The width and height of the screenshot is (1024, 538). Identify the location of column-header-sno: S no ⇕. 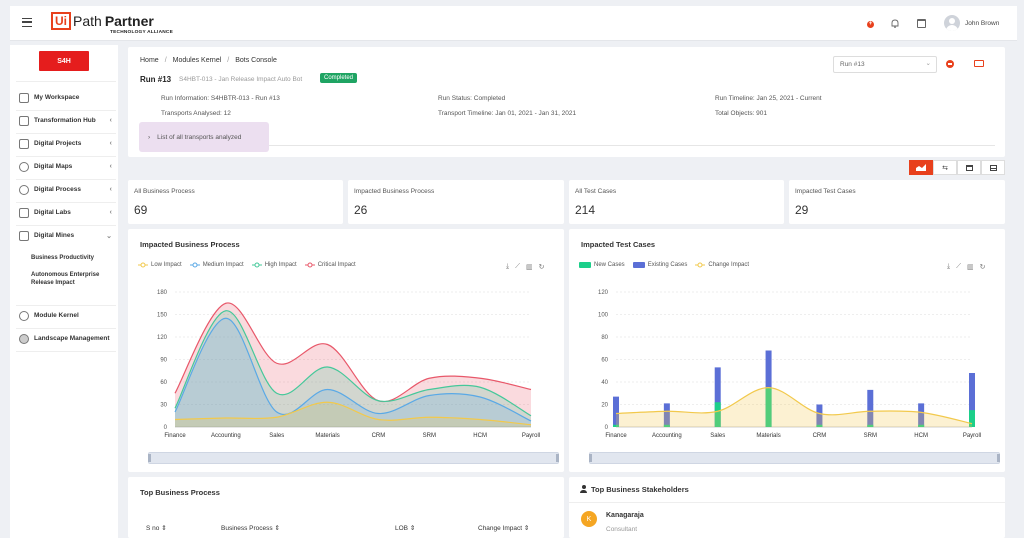
(156, 528).